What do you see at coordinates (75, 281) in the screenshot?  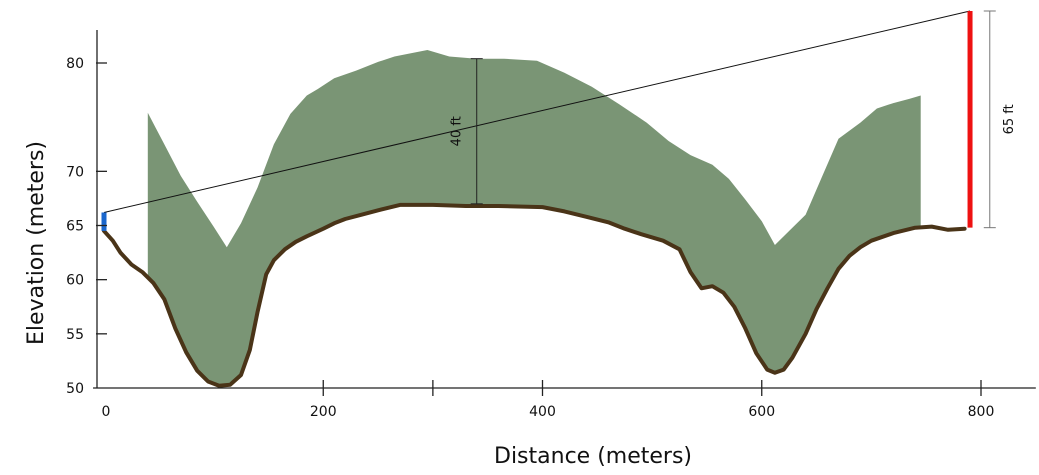 I see `y-tick-label-60: 60` at bounding box center [75, 281].